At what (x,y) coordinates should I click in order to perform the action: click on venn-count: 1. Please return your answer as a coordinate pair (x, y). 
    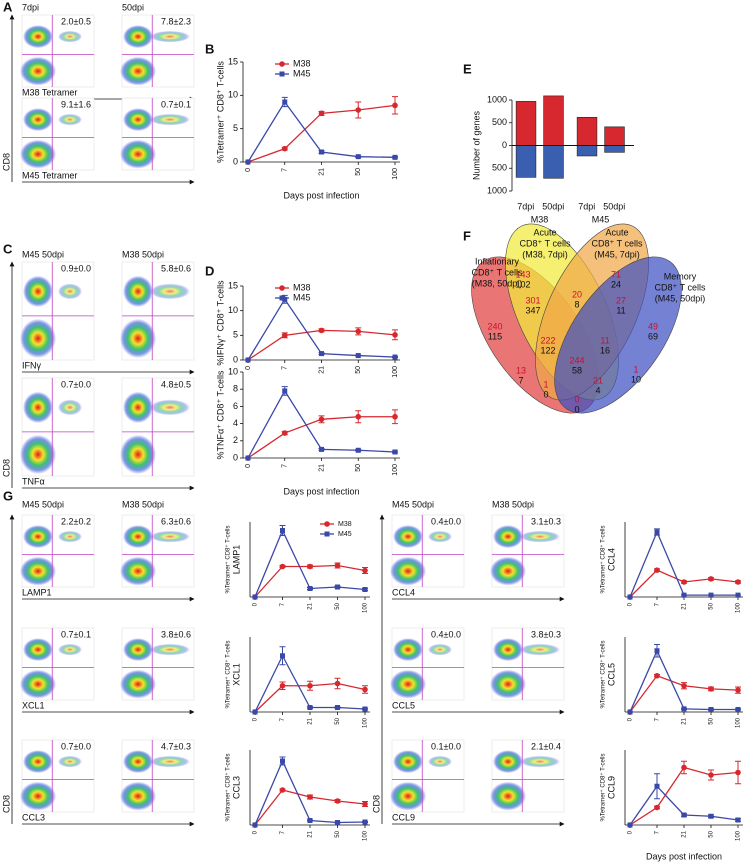
    Looking at the image, I should click on (545, 384).